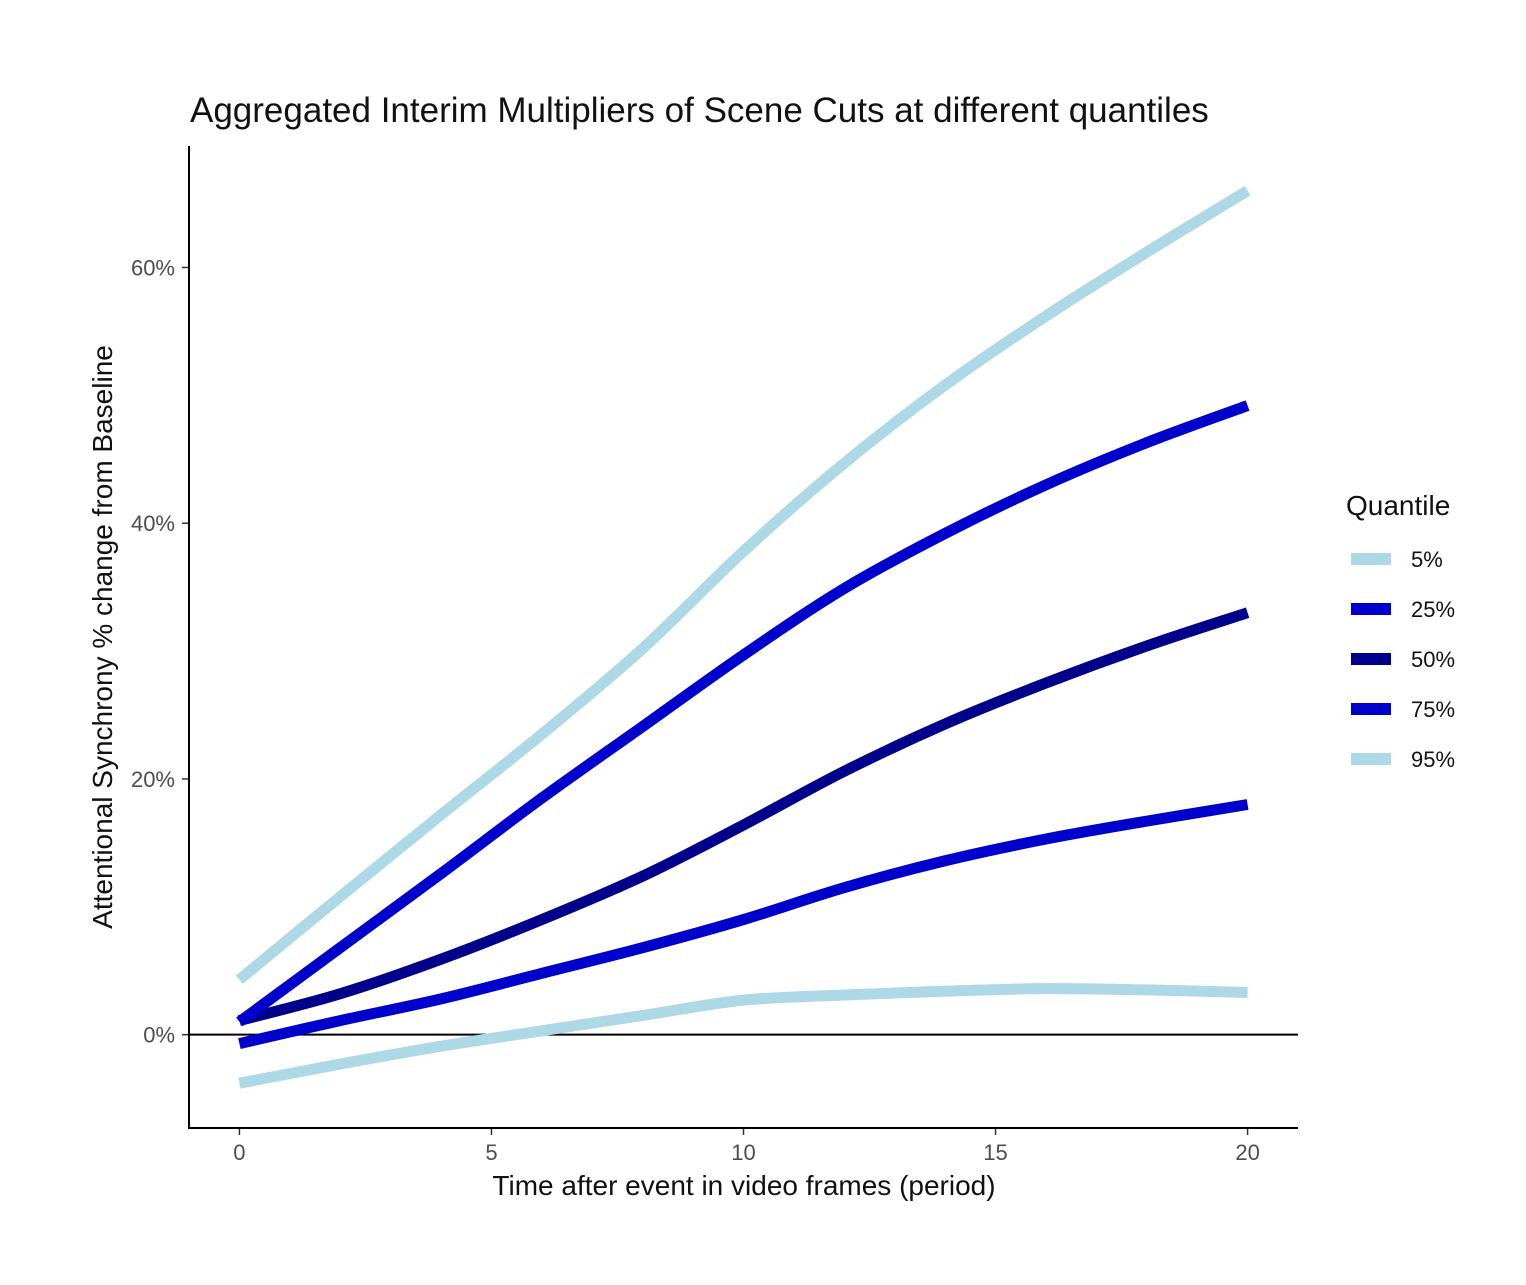  Describe the element at coordinates (1400, 631) in the screenshot. I see `legend: Quantile 5% 25% 50% 75% 95%` at that location.